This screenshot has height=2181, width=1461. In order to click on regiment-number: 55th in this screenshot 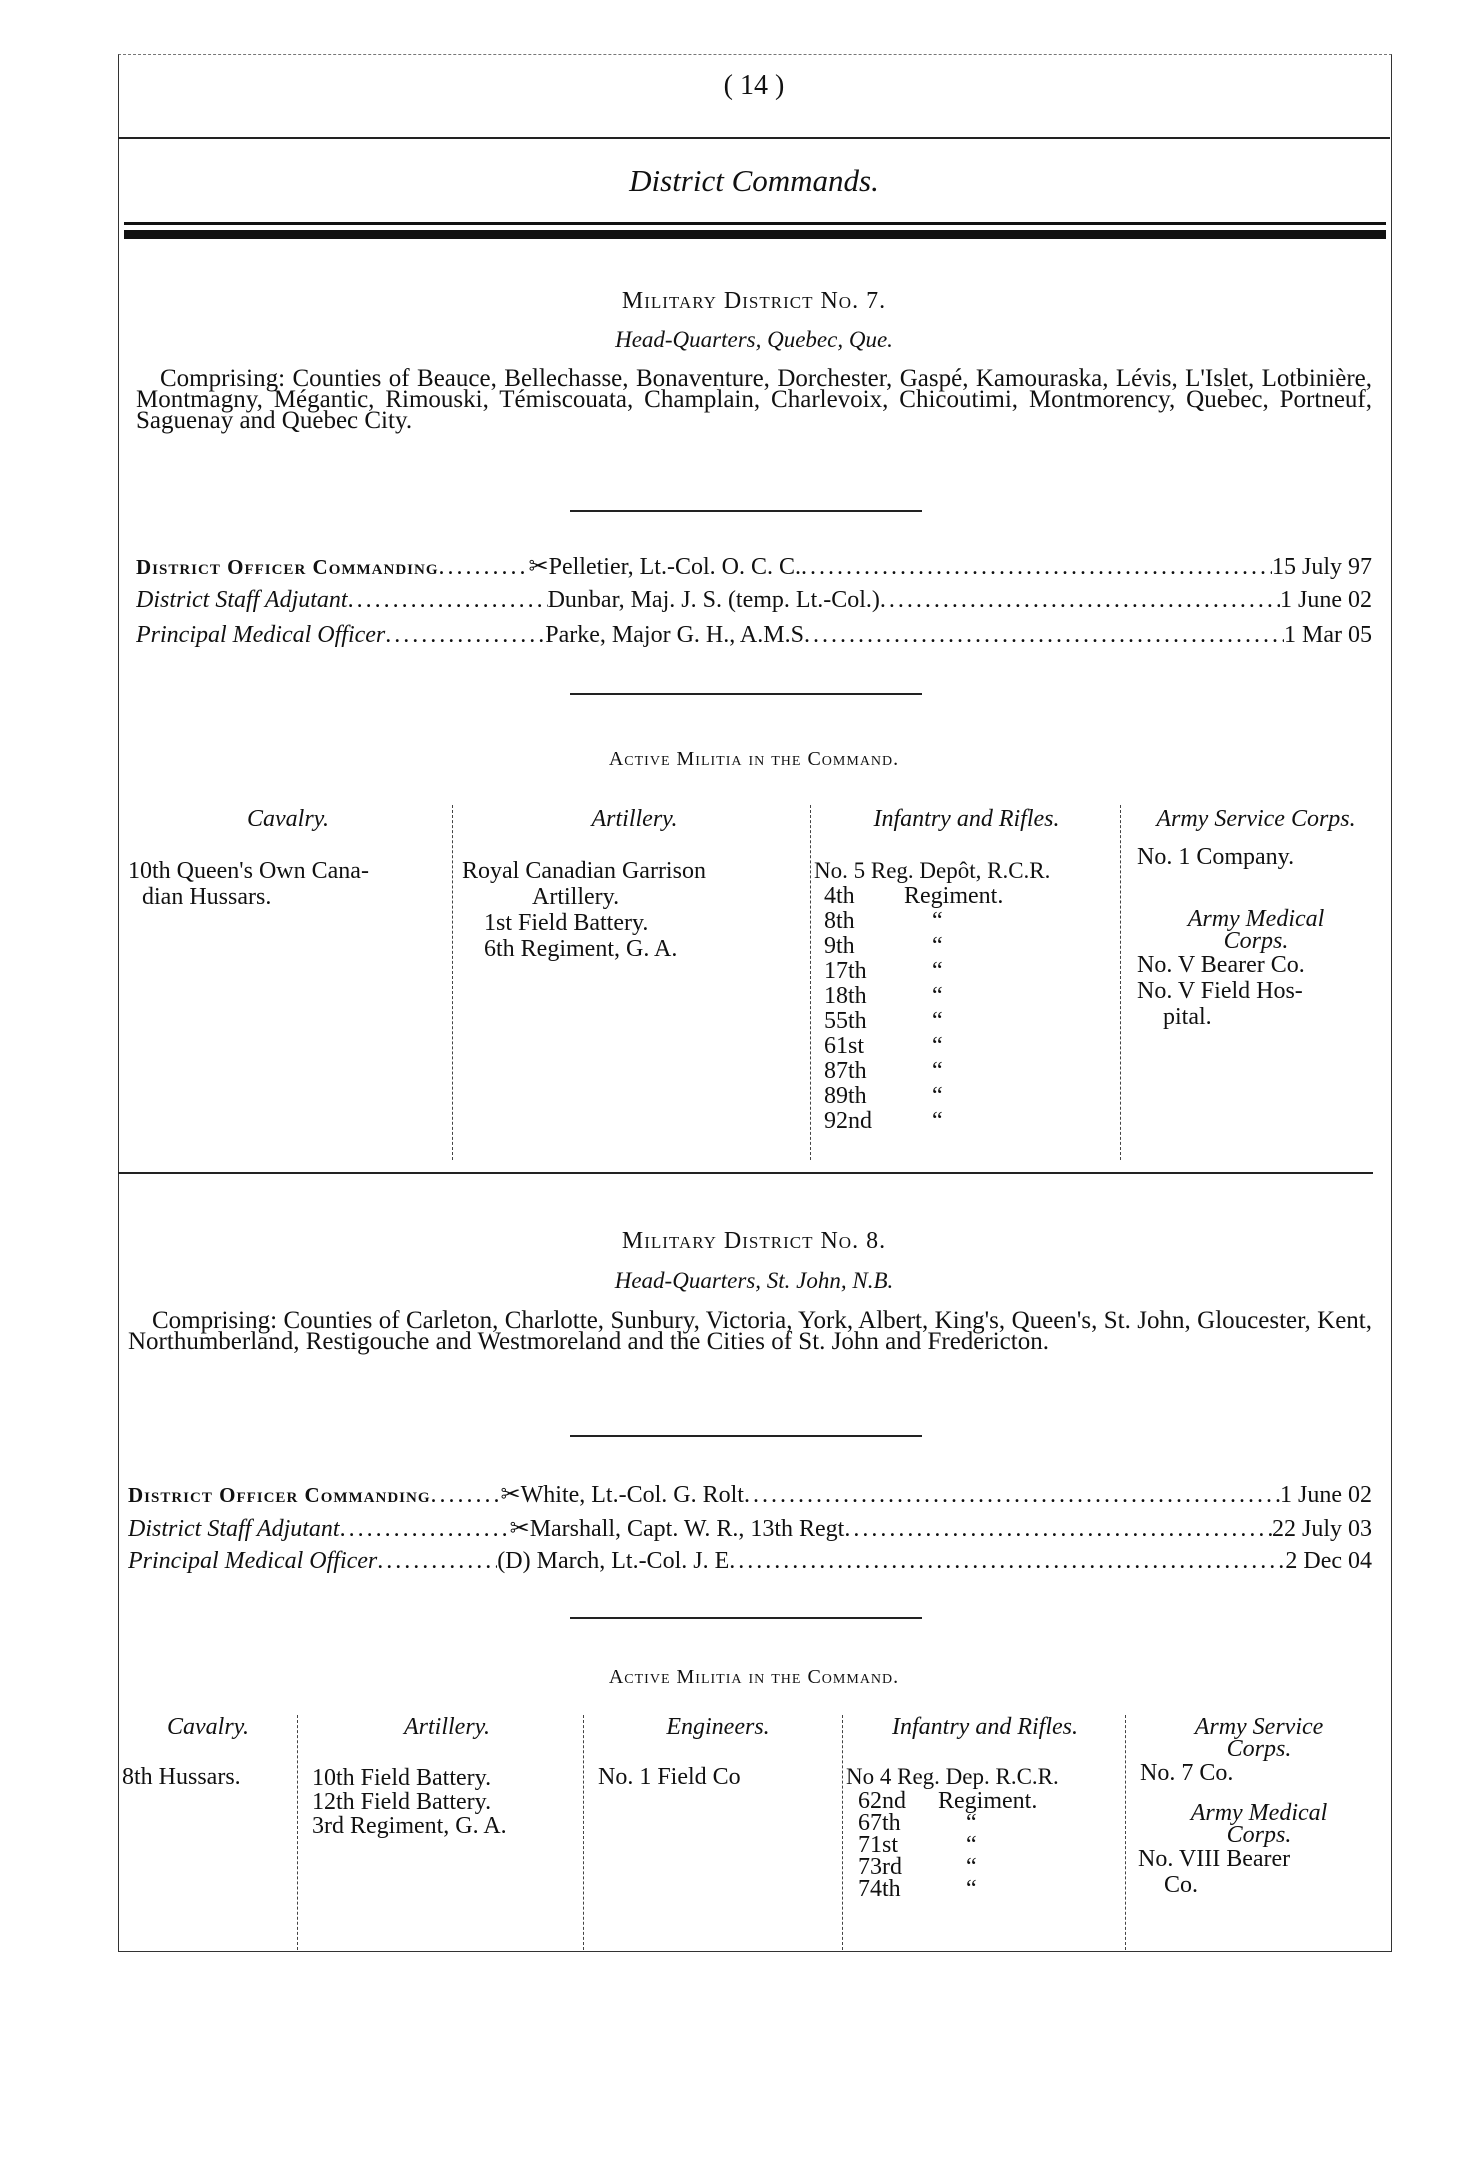, I will do `click(845, 1021)`.